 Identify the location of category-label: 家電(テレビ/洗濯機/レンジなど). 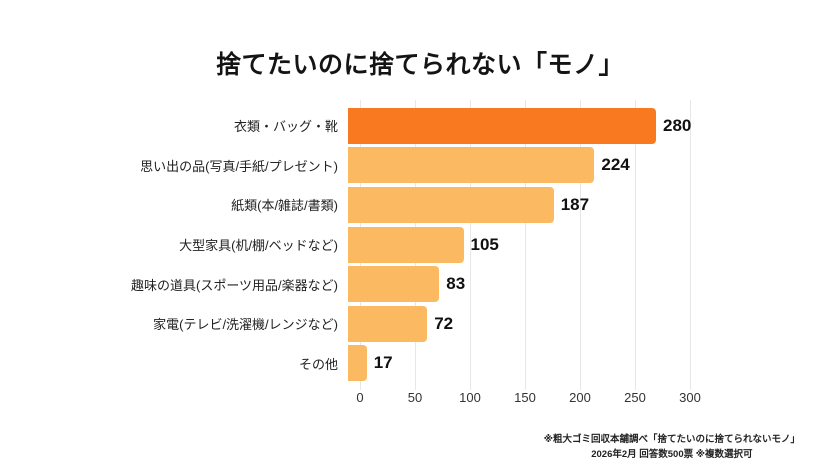
(245, 325).